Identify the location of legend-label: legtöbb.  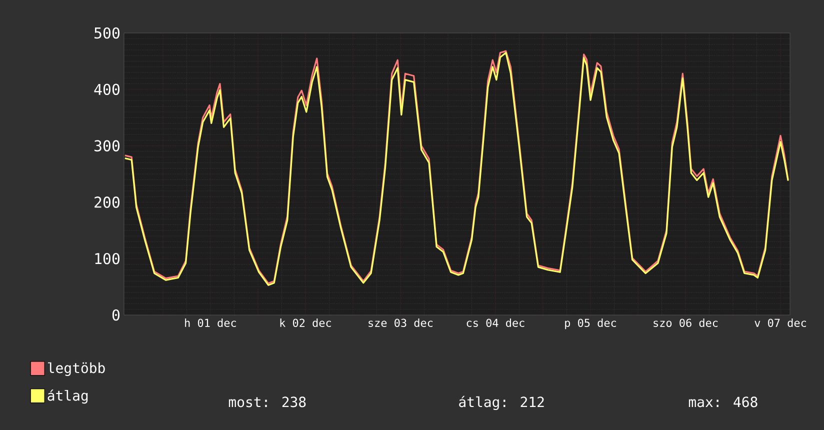
(76, 369).